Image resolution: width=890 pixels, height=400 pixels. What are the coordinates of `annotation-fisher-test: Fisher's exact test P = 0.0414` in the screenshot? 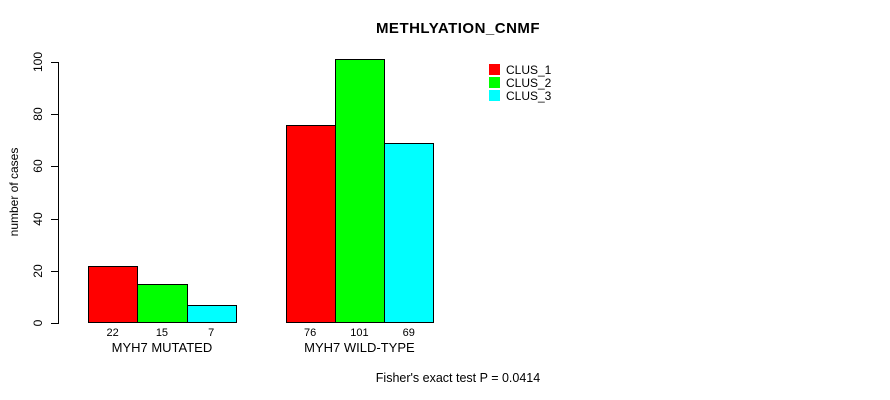 It's located at (458, 378).